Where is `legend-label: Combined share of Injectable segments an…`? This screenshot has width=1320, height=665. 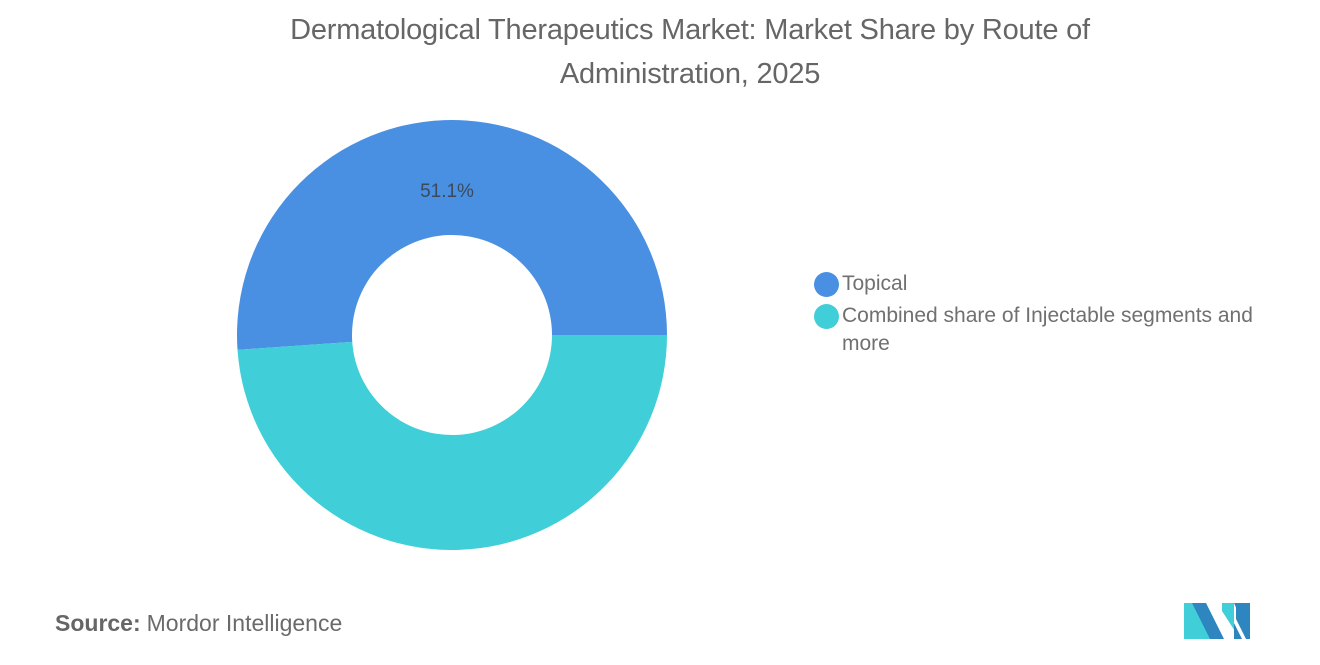 legend-label: Combined share of Injectable segments an… is located at coordinates (1047, 329).